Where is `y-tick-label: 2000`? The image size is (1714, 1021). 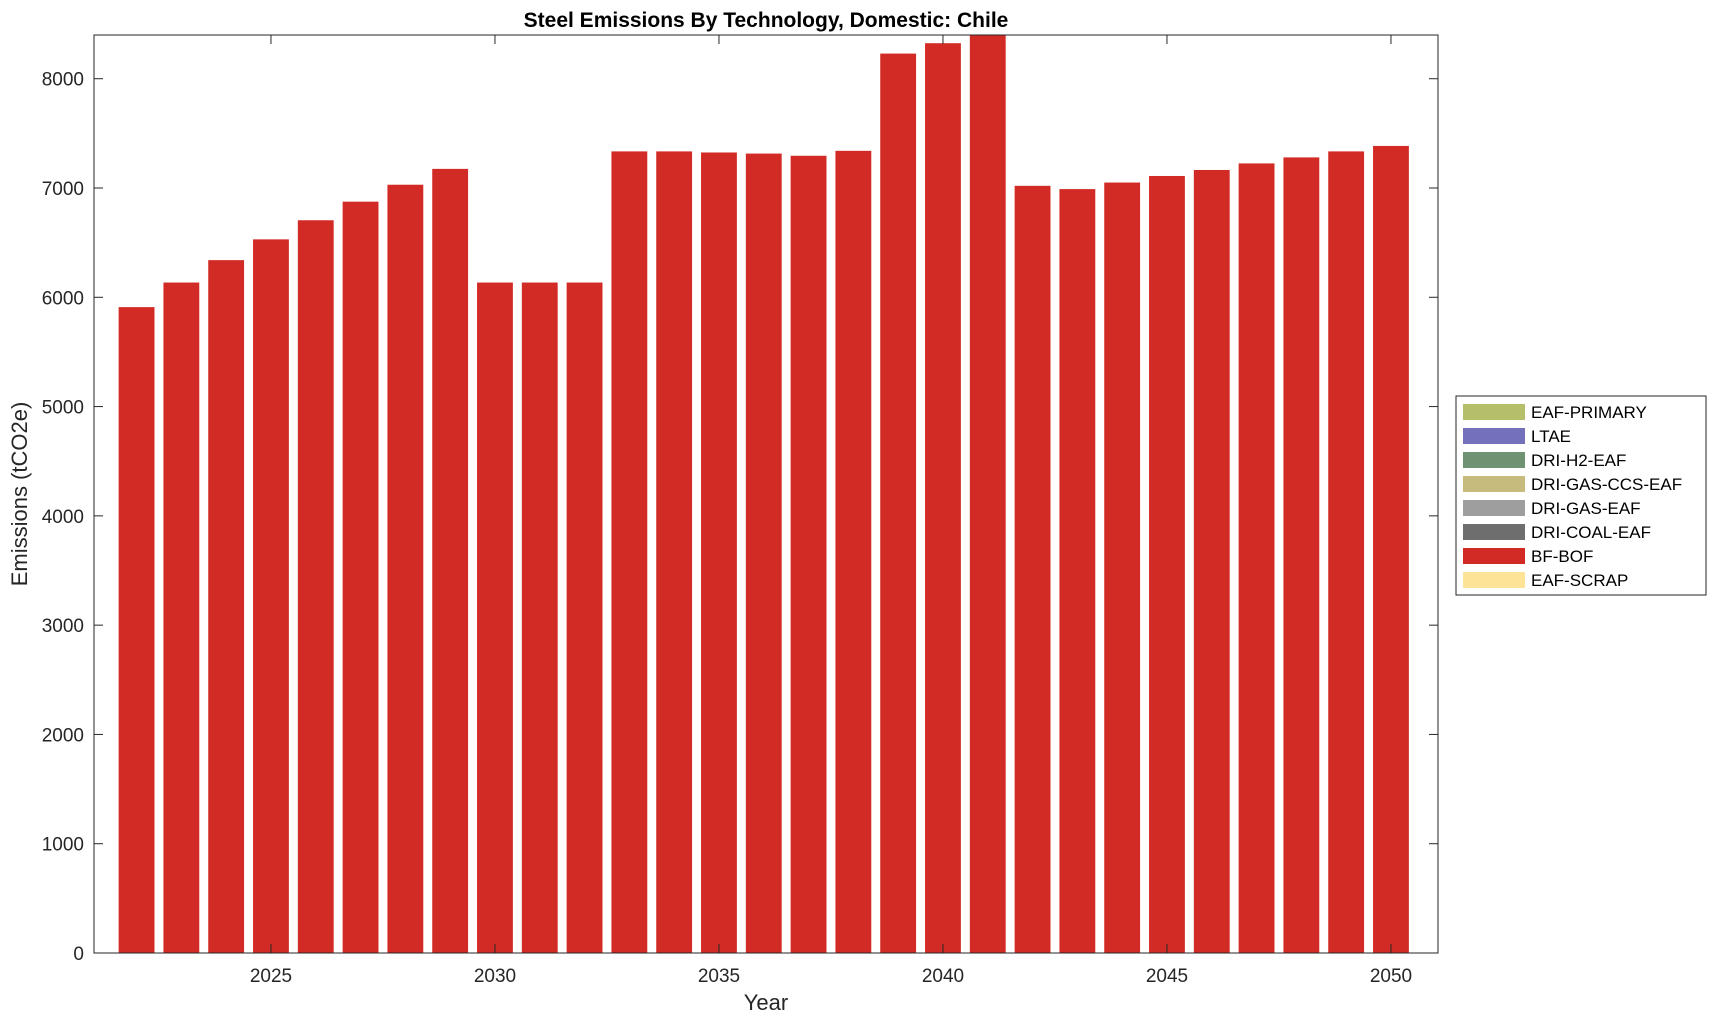
y-tick-label: 2000 is located at coordinates (63, 735).